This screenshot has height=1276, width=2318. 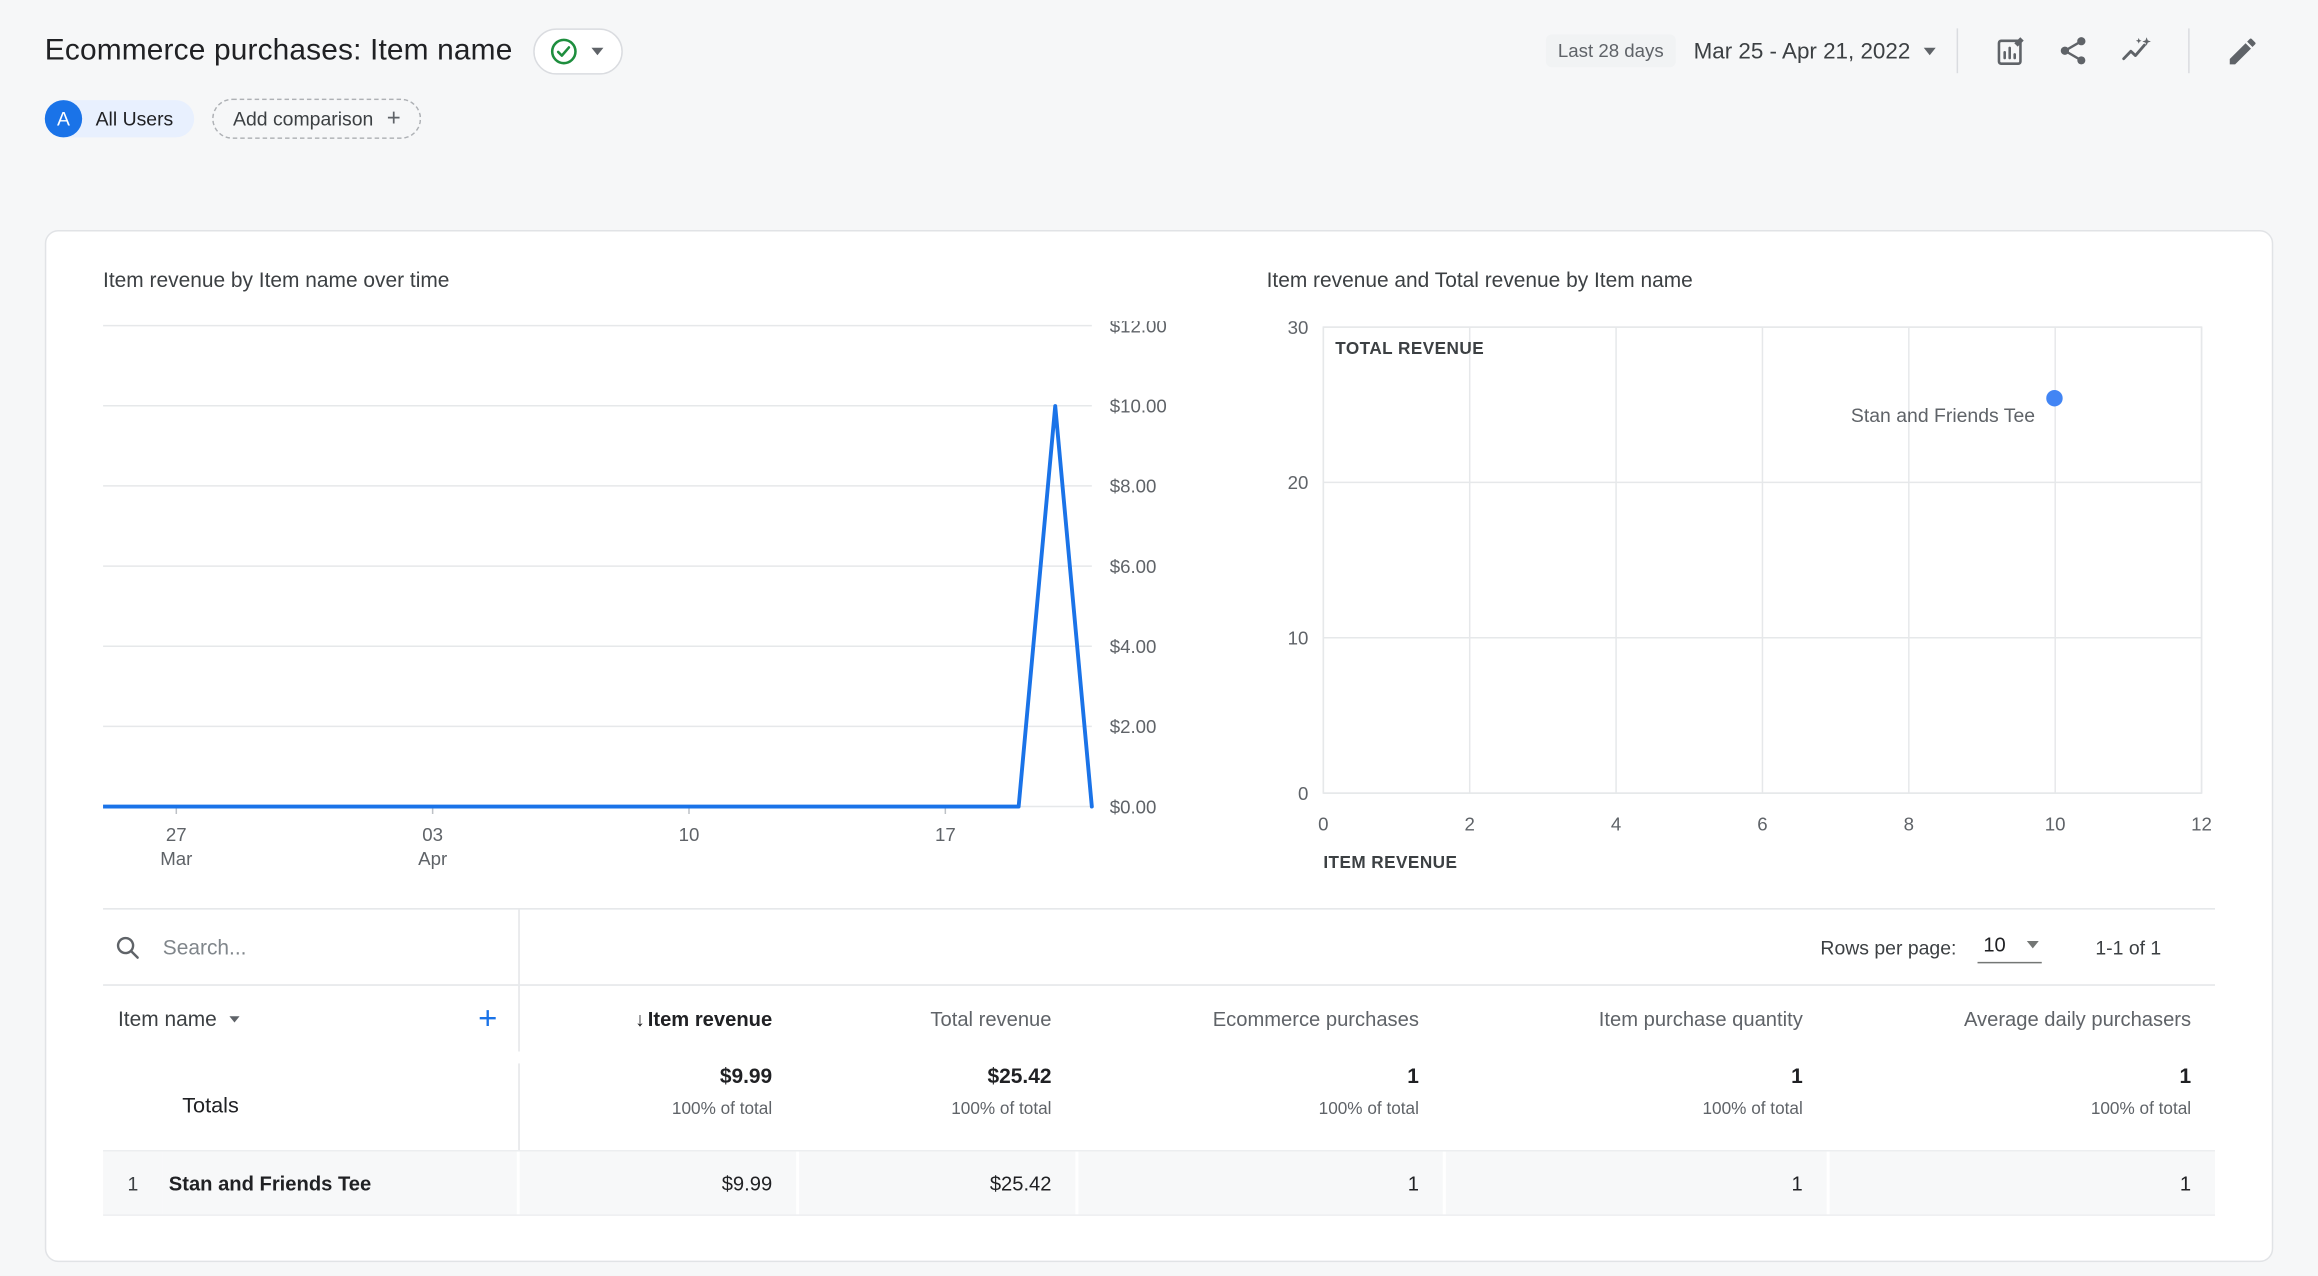 What do you see at coordinates (1802, 51) in the screenshot?
I see `date-range-text: Mar 25 - Apr 21, 2022` at bounding box center [1802, 51].